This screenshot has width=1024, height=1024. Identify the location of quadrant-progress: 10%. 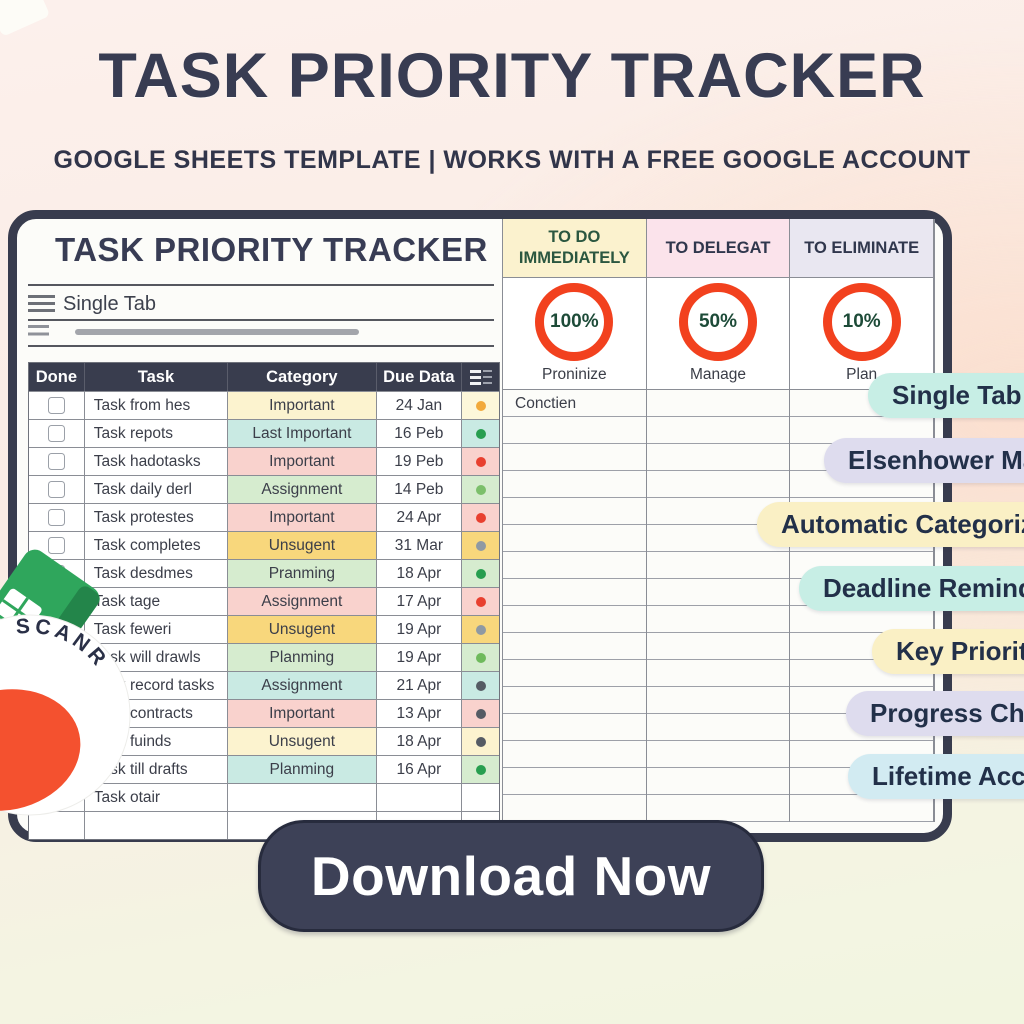
(862, 322).